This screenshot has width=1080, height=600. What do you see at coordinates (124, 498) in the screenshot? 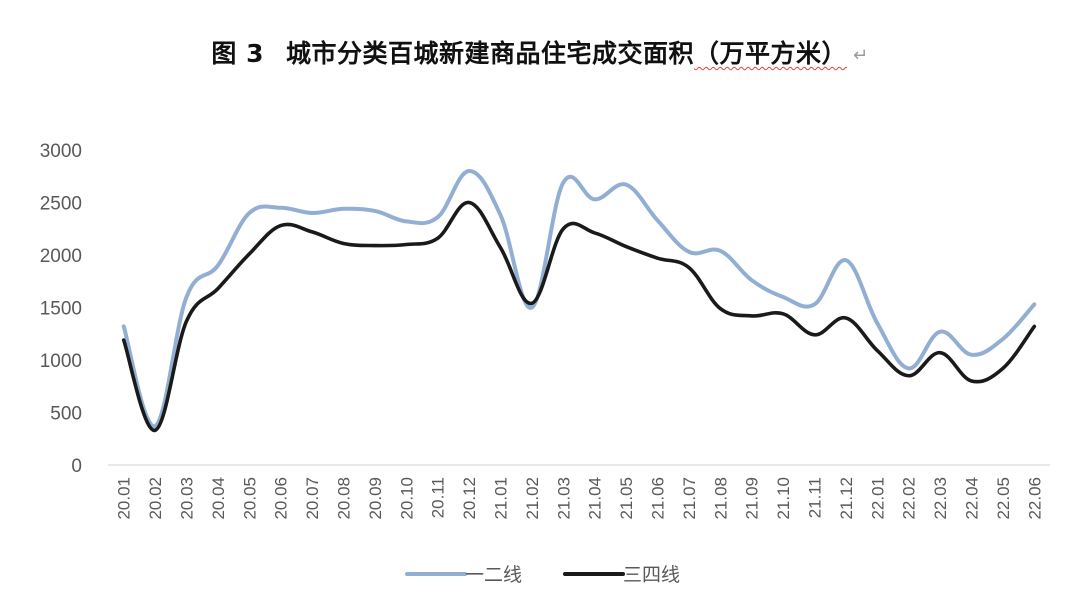
I see `x-tick-label: 20.01` at bounding box center [124, 498].